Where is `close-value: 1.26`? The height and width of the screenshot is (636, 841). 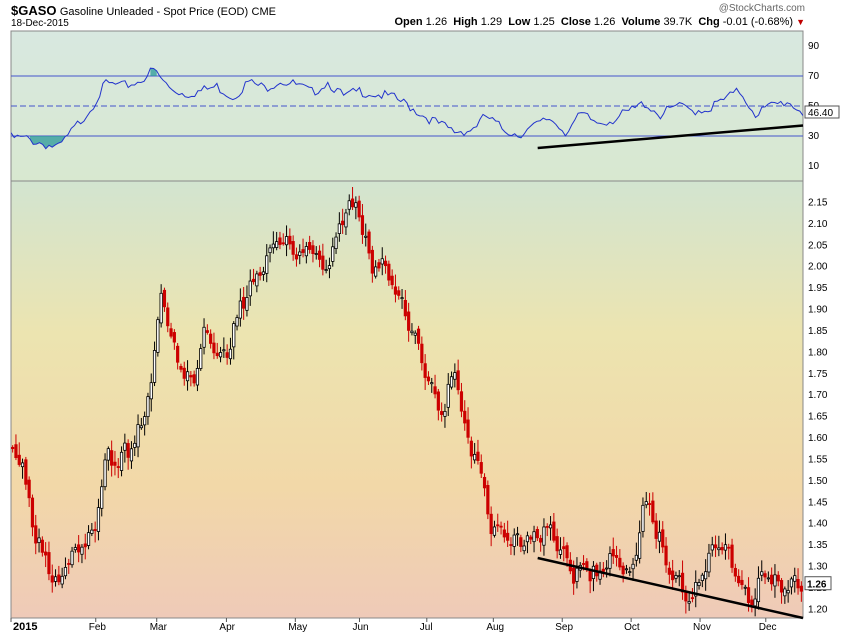 close-value: 1.26 is located at coordinates (604, 22).